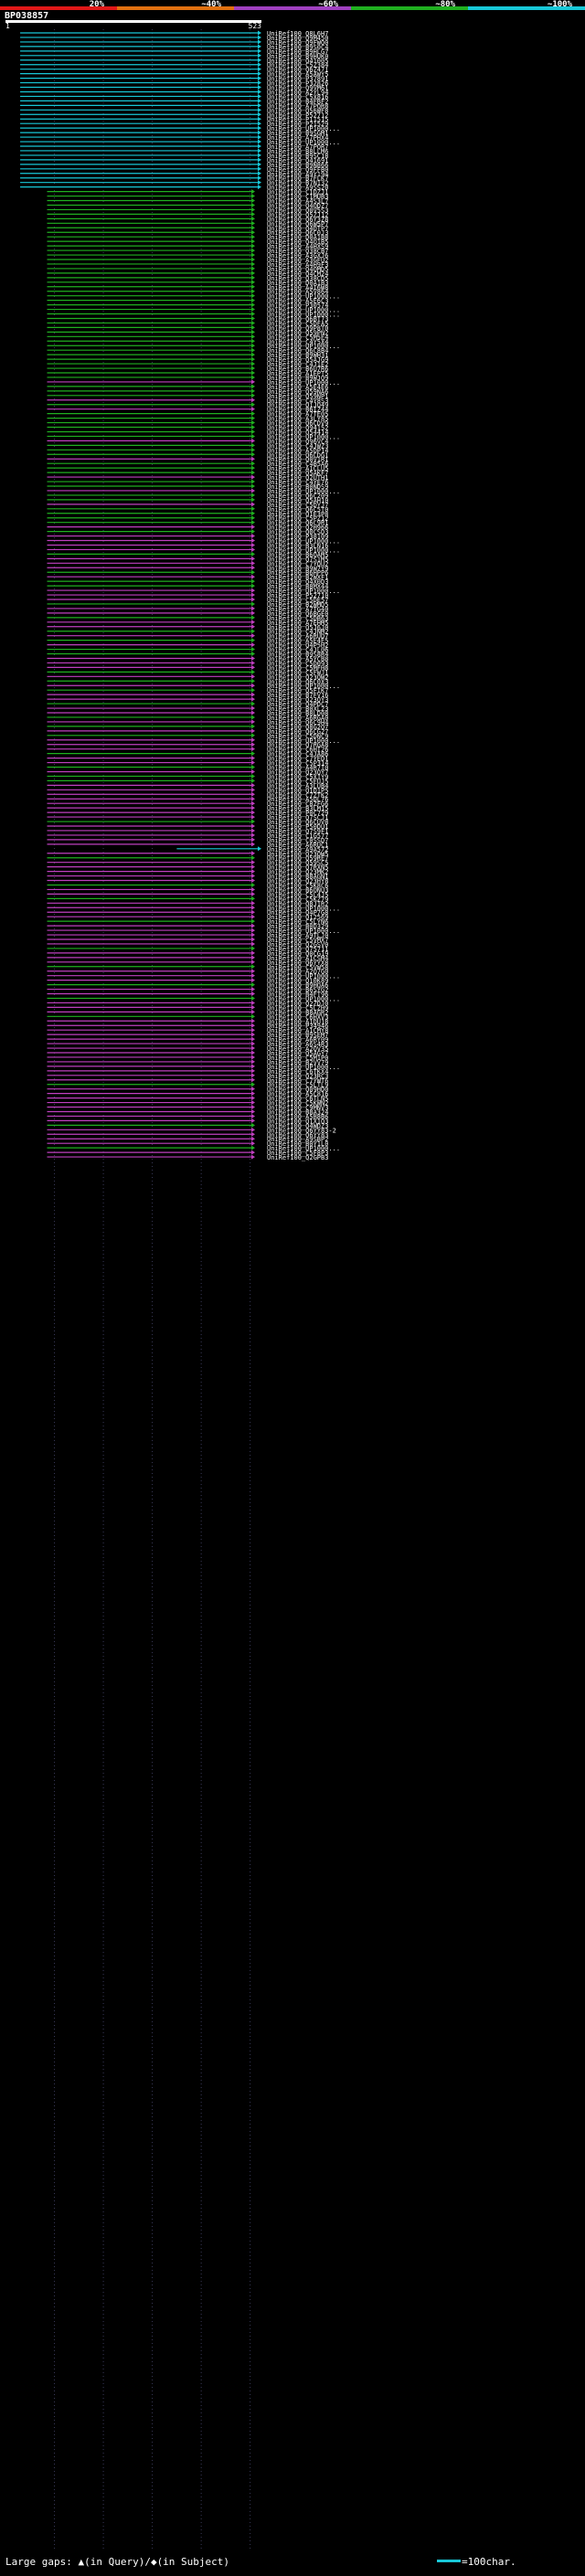  I want to click on hit-label: UniRef100_Q6W5P7, so click(298, 224).